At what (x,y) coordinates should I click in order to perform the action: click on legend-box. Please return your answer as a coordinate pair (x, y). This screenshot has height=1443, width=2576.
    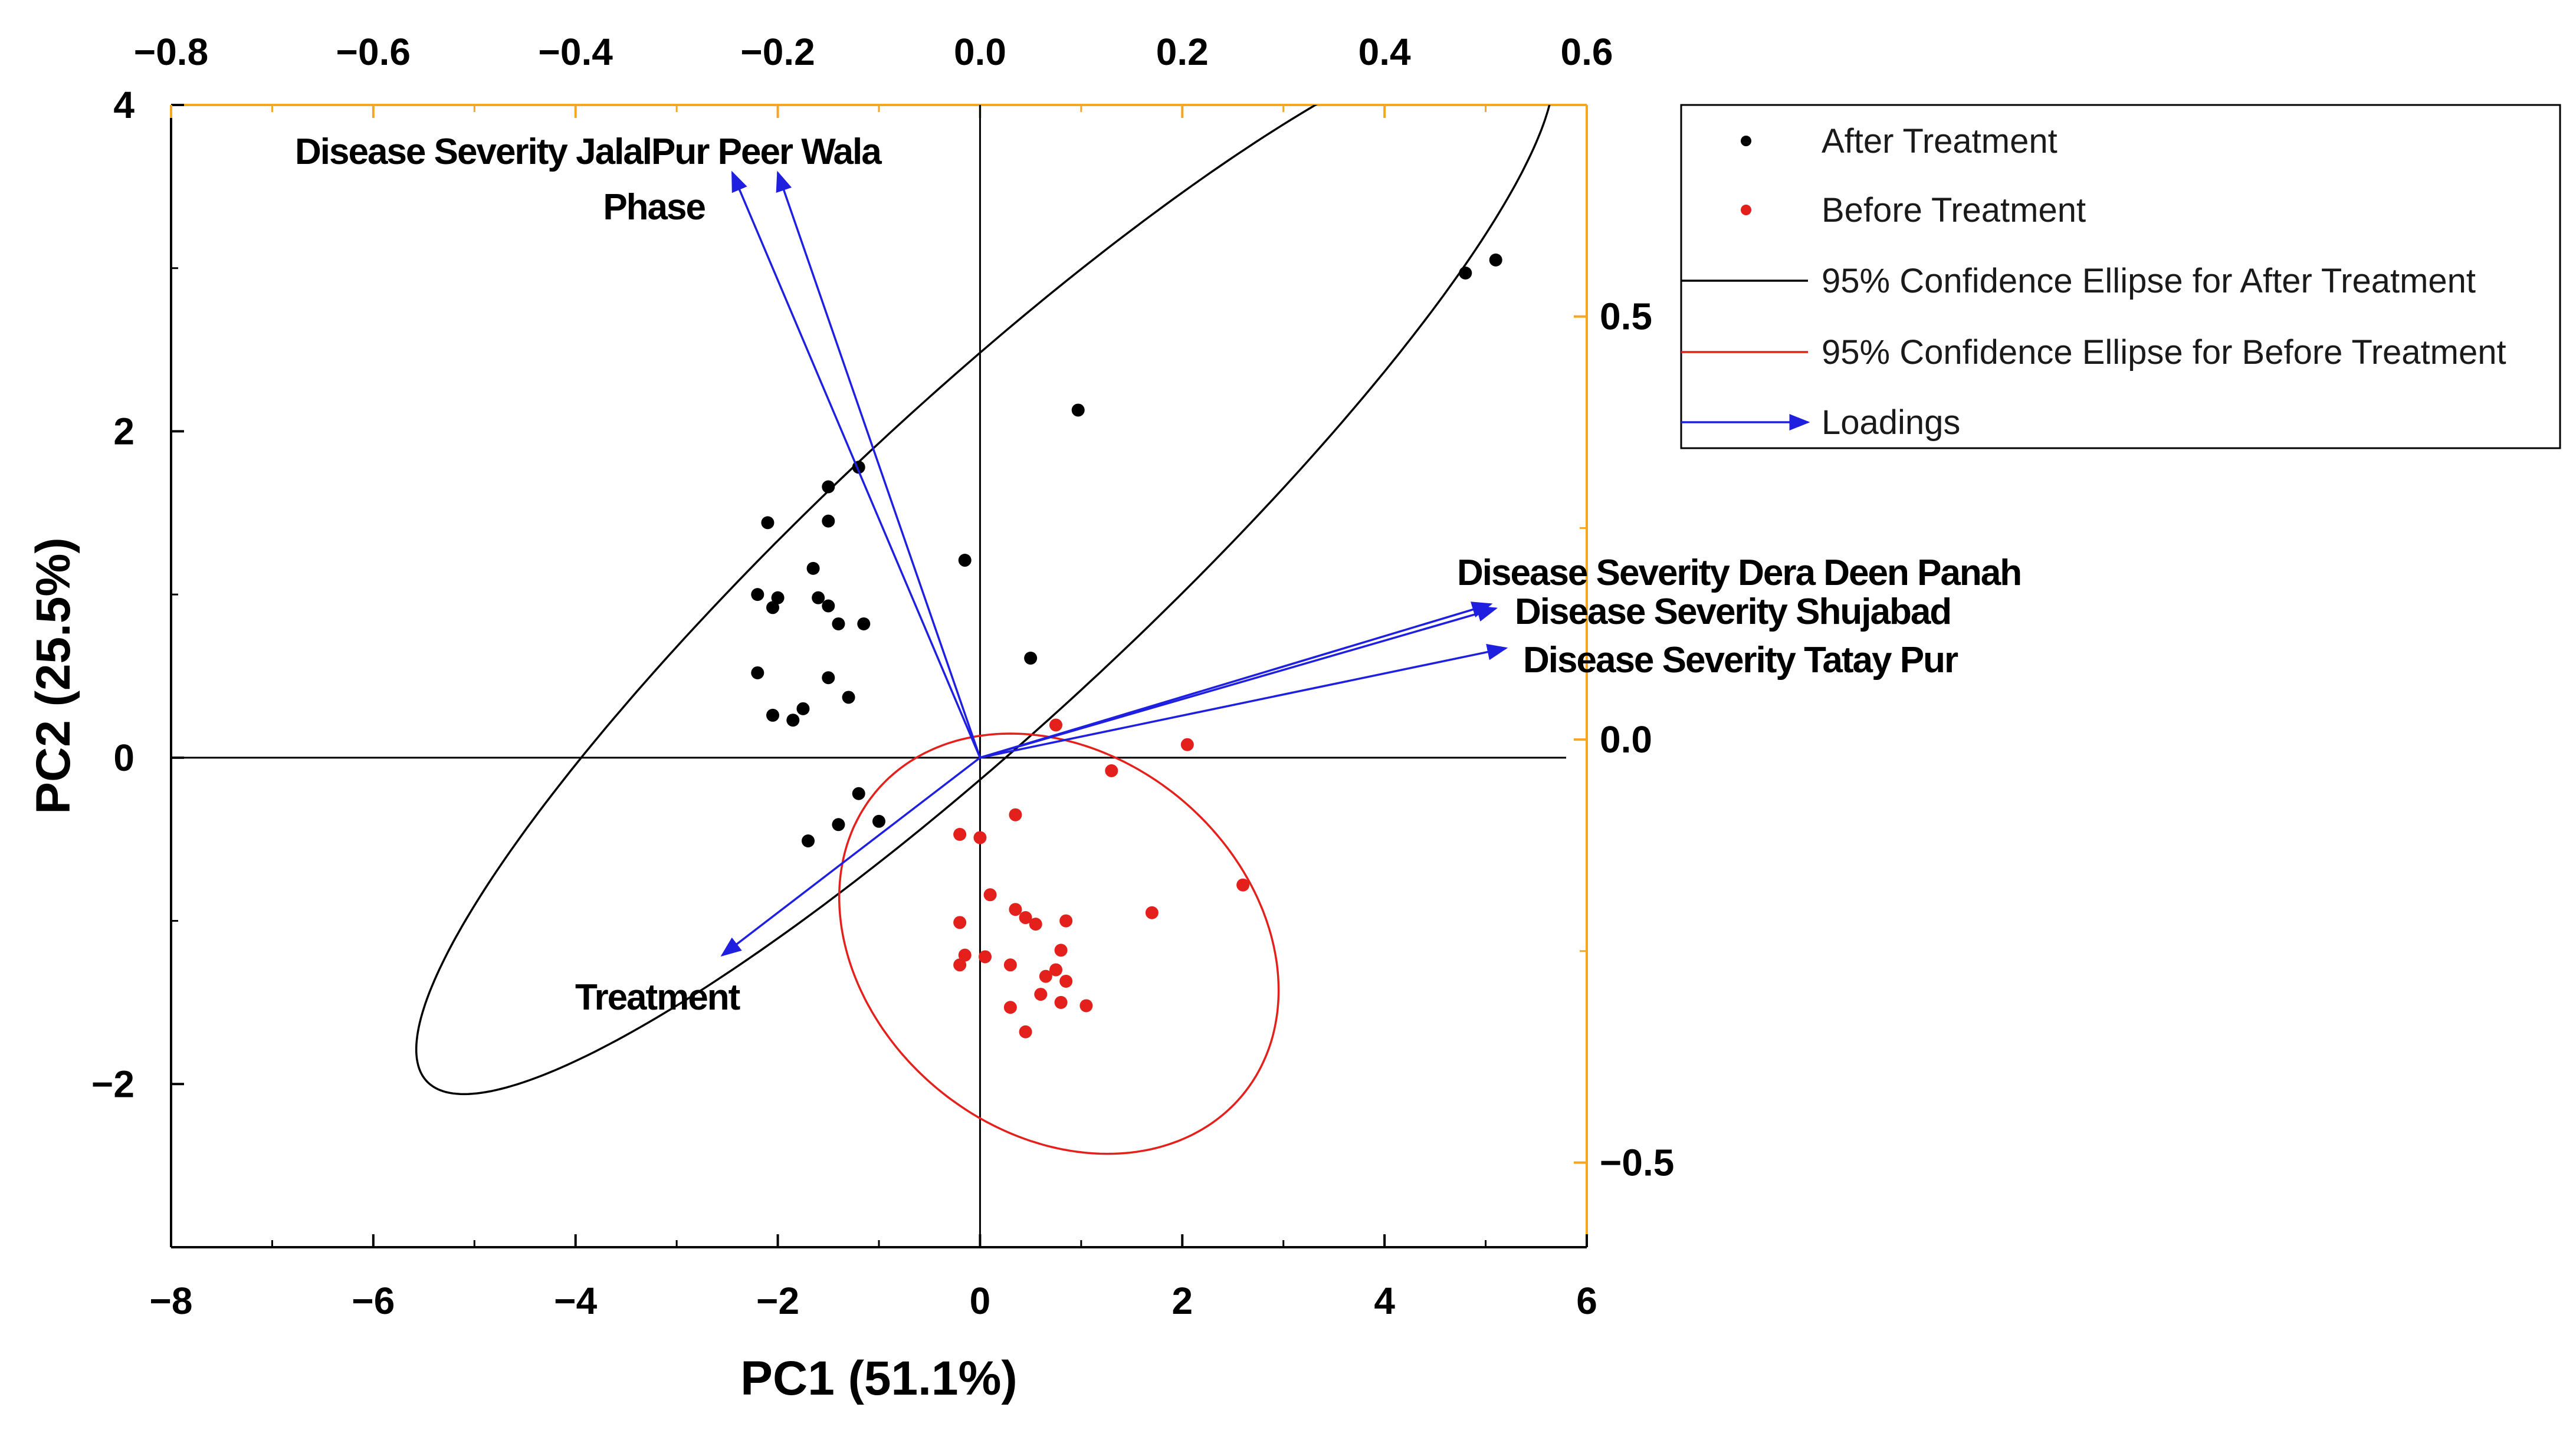
    Looking at the image, I should click on (2120, 276).